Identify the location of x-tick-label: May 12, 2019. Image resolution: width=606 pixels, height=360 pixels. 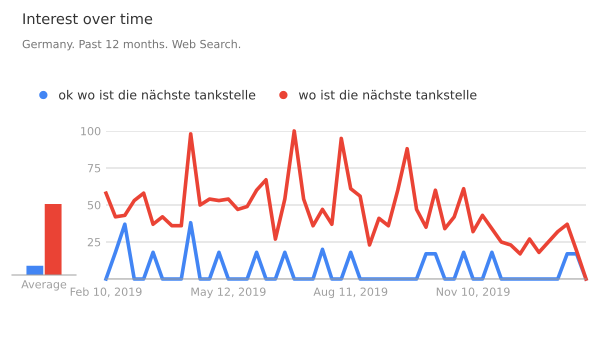
(228, 293).